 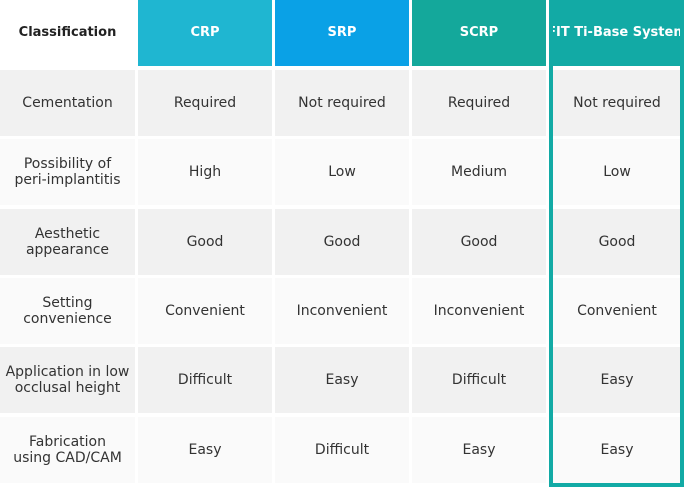 What do you see at coordinates (479, 172) in the screenshot?
I see `table-cell: Medium` at bounding box center [479, 172].